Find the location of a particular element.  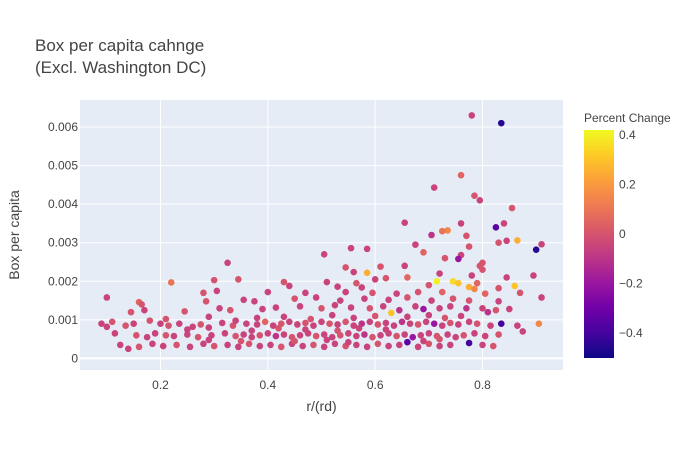

x-tick-label: 0.2 is located at coordinates (160, 385).